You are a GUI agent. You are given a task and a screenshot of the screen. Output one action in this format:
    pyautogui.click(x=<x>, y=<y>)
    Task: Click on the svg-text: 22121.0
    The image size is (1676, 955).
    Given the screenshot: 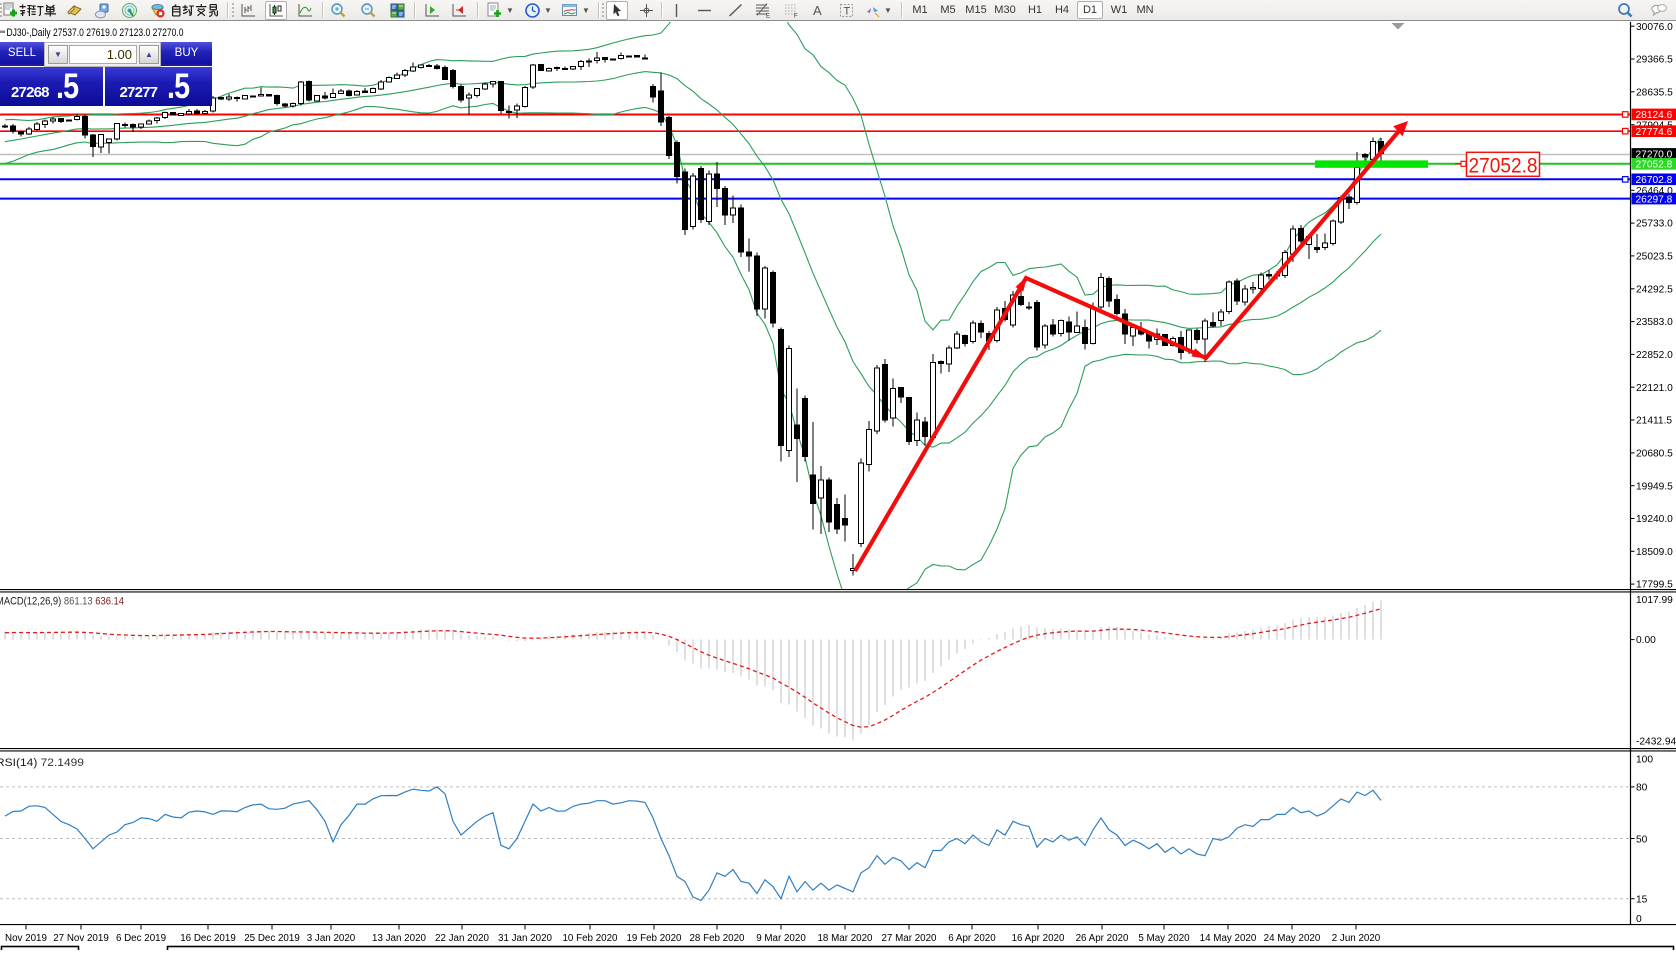 What is the action you would take?
    pyautogui.click(x=1654, y=388)
    